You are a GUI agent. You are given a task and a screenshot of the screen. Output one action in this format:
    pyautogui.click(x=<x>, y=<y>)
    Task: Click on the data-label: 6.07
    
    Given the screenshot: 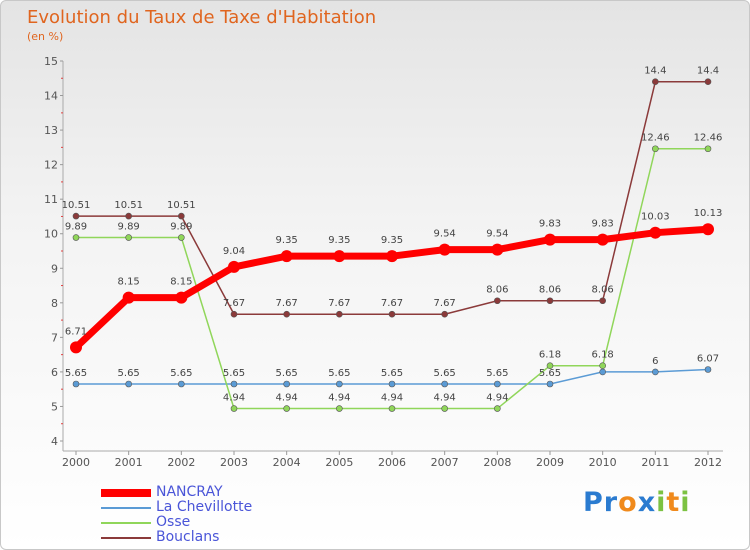 What is the action you would take?
    pyautogui.click(x=708, y=358)
    